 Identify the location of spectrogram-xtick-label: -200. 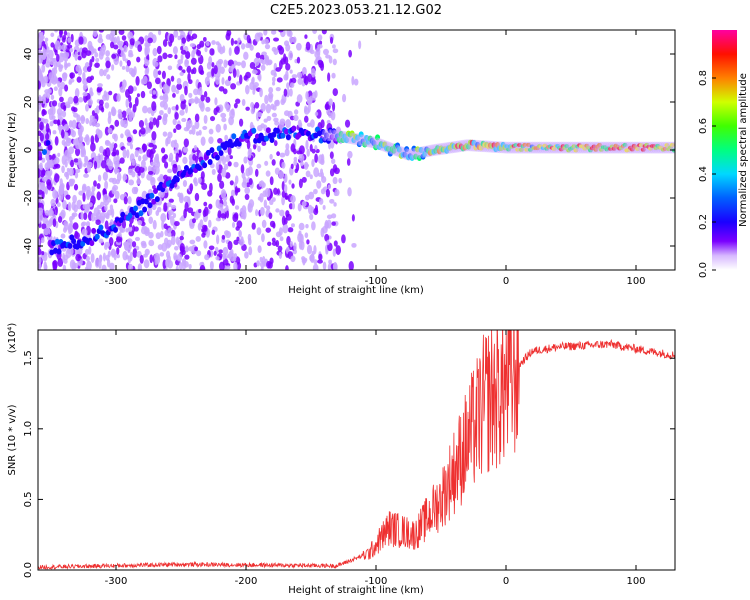
(246, 281).